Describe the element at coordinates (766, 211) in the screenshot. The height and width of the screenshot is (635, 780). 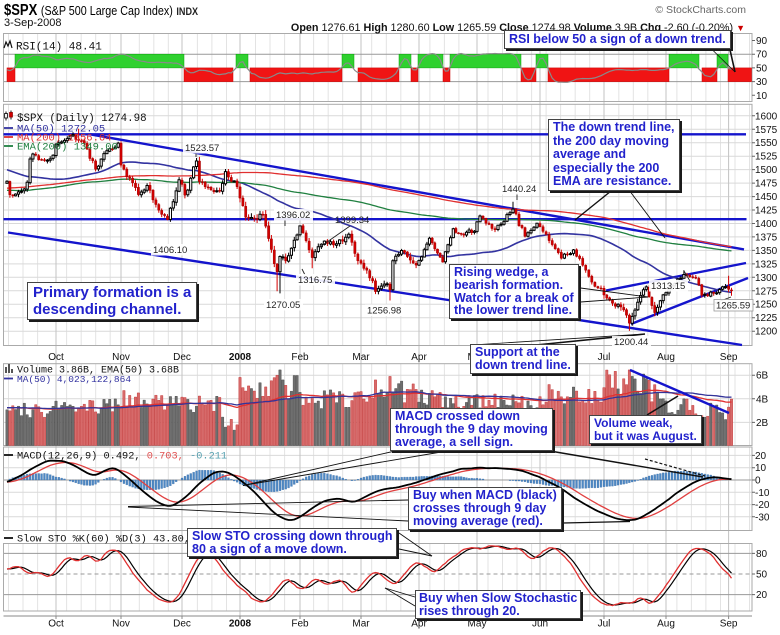
I see `svg-text: 1425` at that location.